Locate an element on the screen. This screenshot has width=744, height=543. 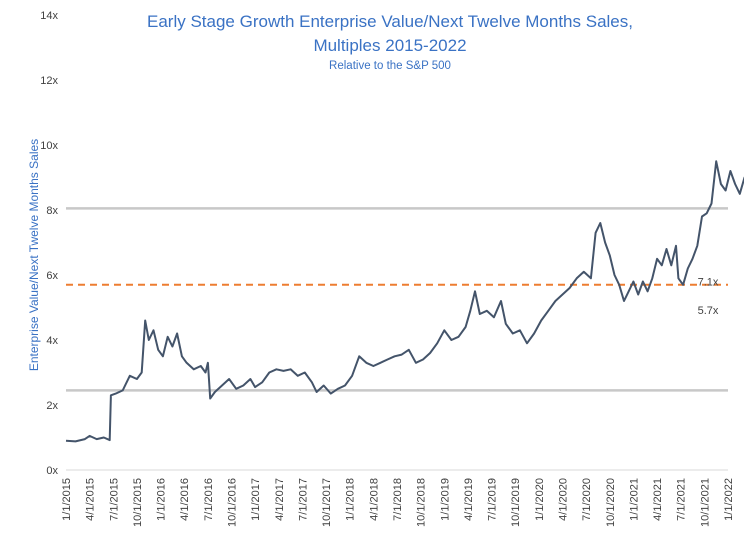
x-tick-label: 4/1/2017 is located at coordinates (280, 499).